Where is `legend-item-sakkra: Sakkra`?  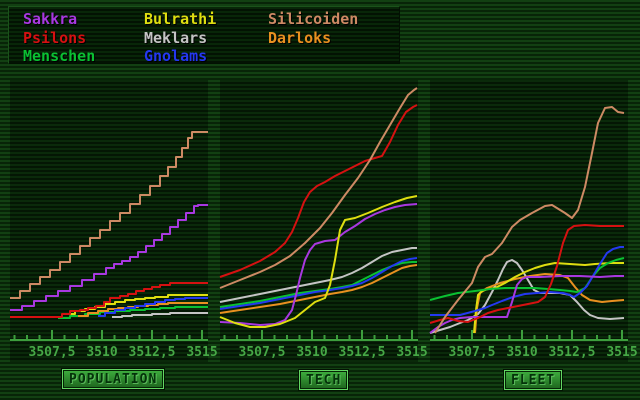
legend-item-sakkra: Sakkra is located at coordinates (50, 19).